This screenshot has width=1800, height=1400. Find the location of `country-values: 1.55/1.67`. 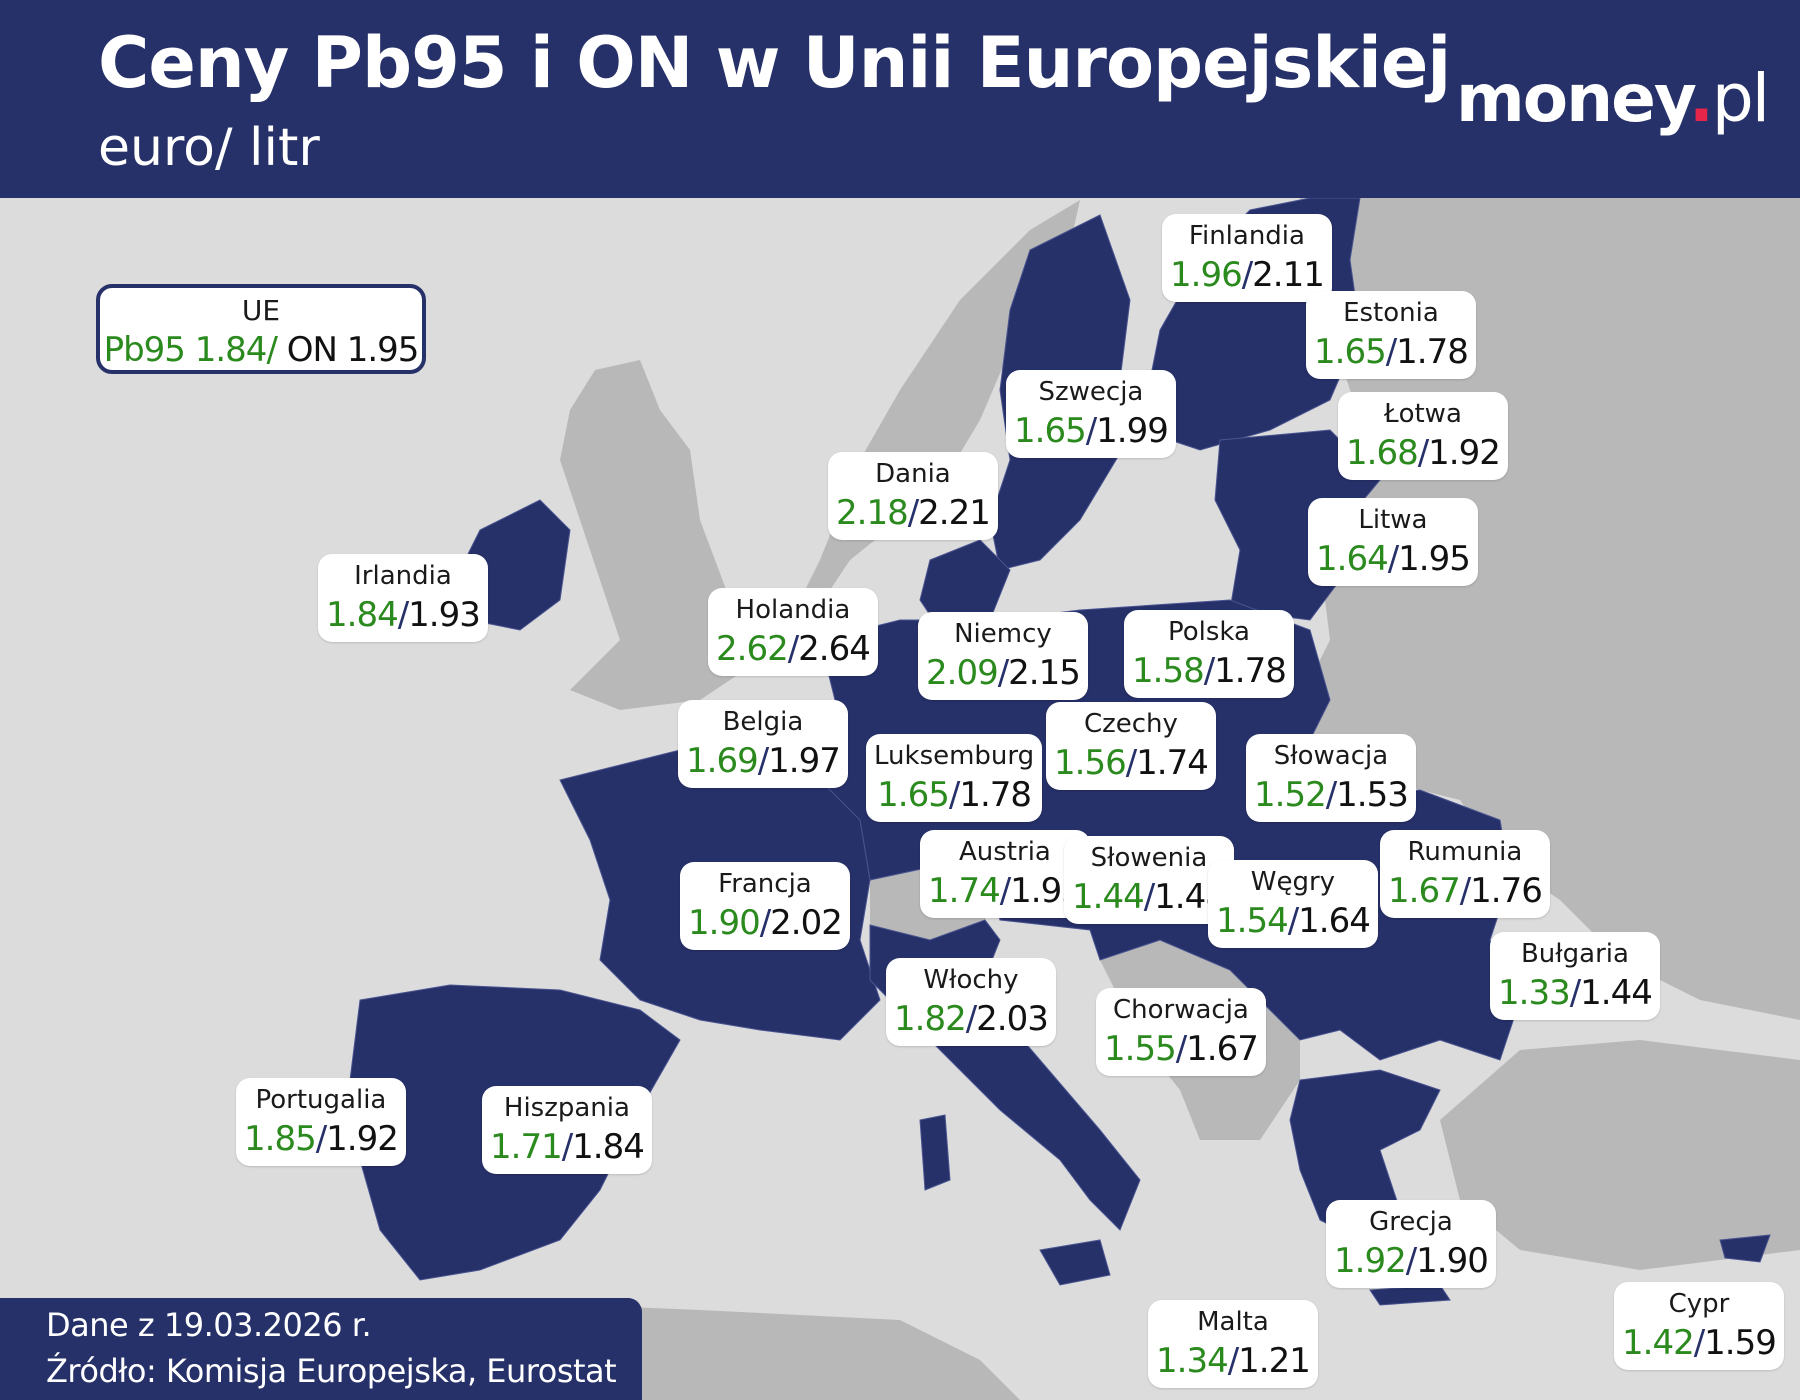

country-values: 1.55/1.67 is located at coordinates (1181, 1049).